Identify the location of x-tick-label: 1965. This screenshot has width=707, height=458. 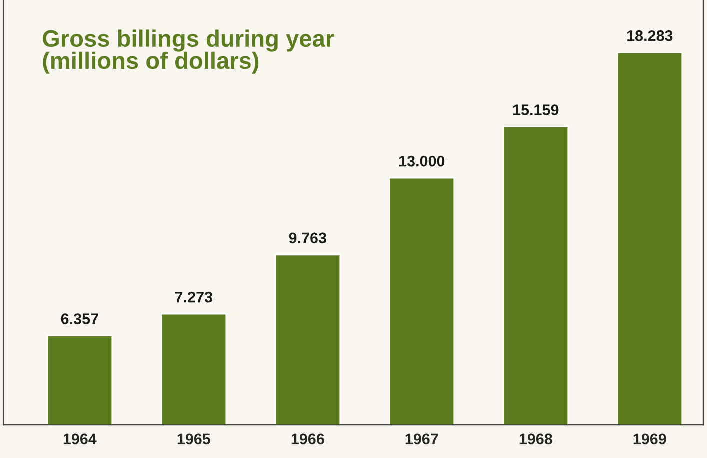
(194, 439).